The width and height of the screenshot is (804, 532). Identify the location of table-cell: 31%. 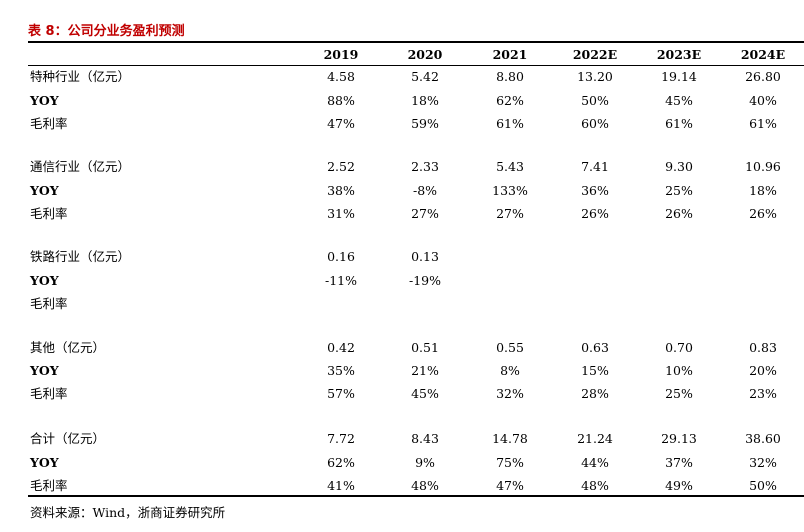
(341, 213).